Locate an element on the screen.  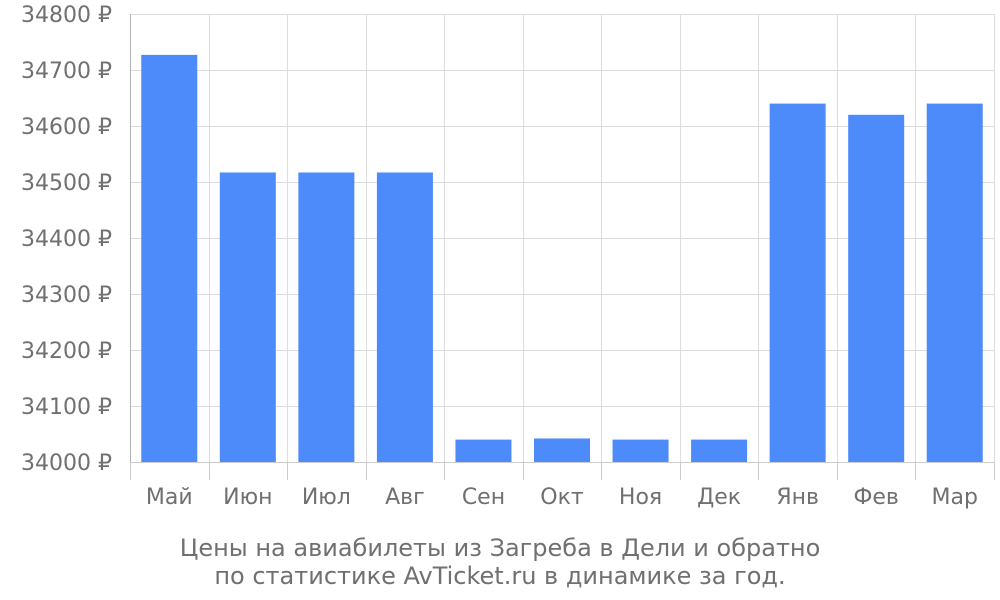
x-tick-label-10: Мар is located at coordinates (955, 497).